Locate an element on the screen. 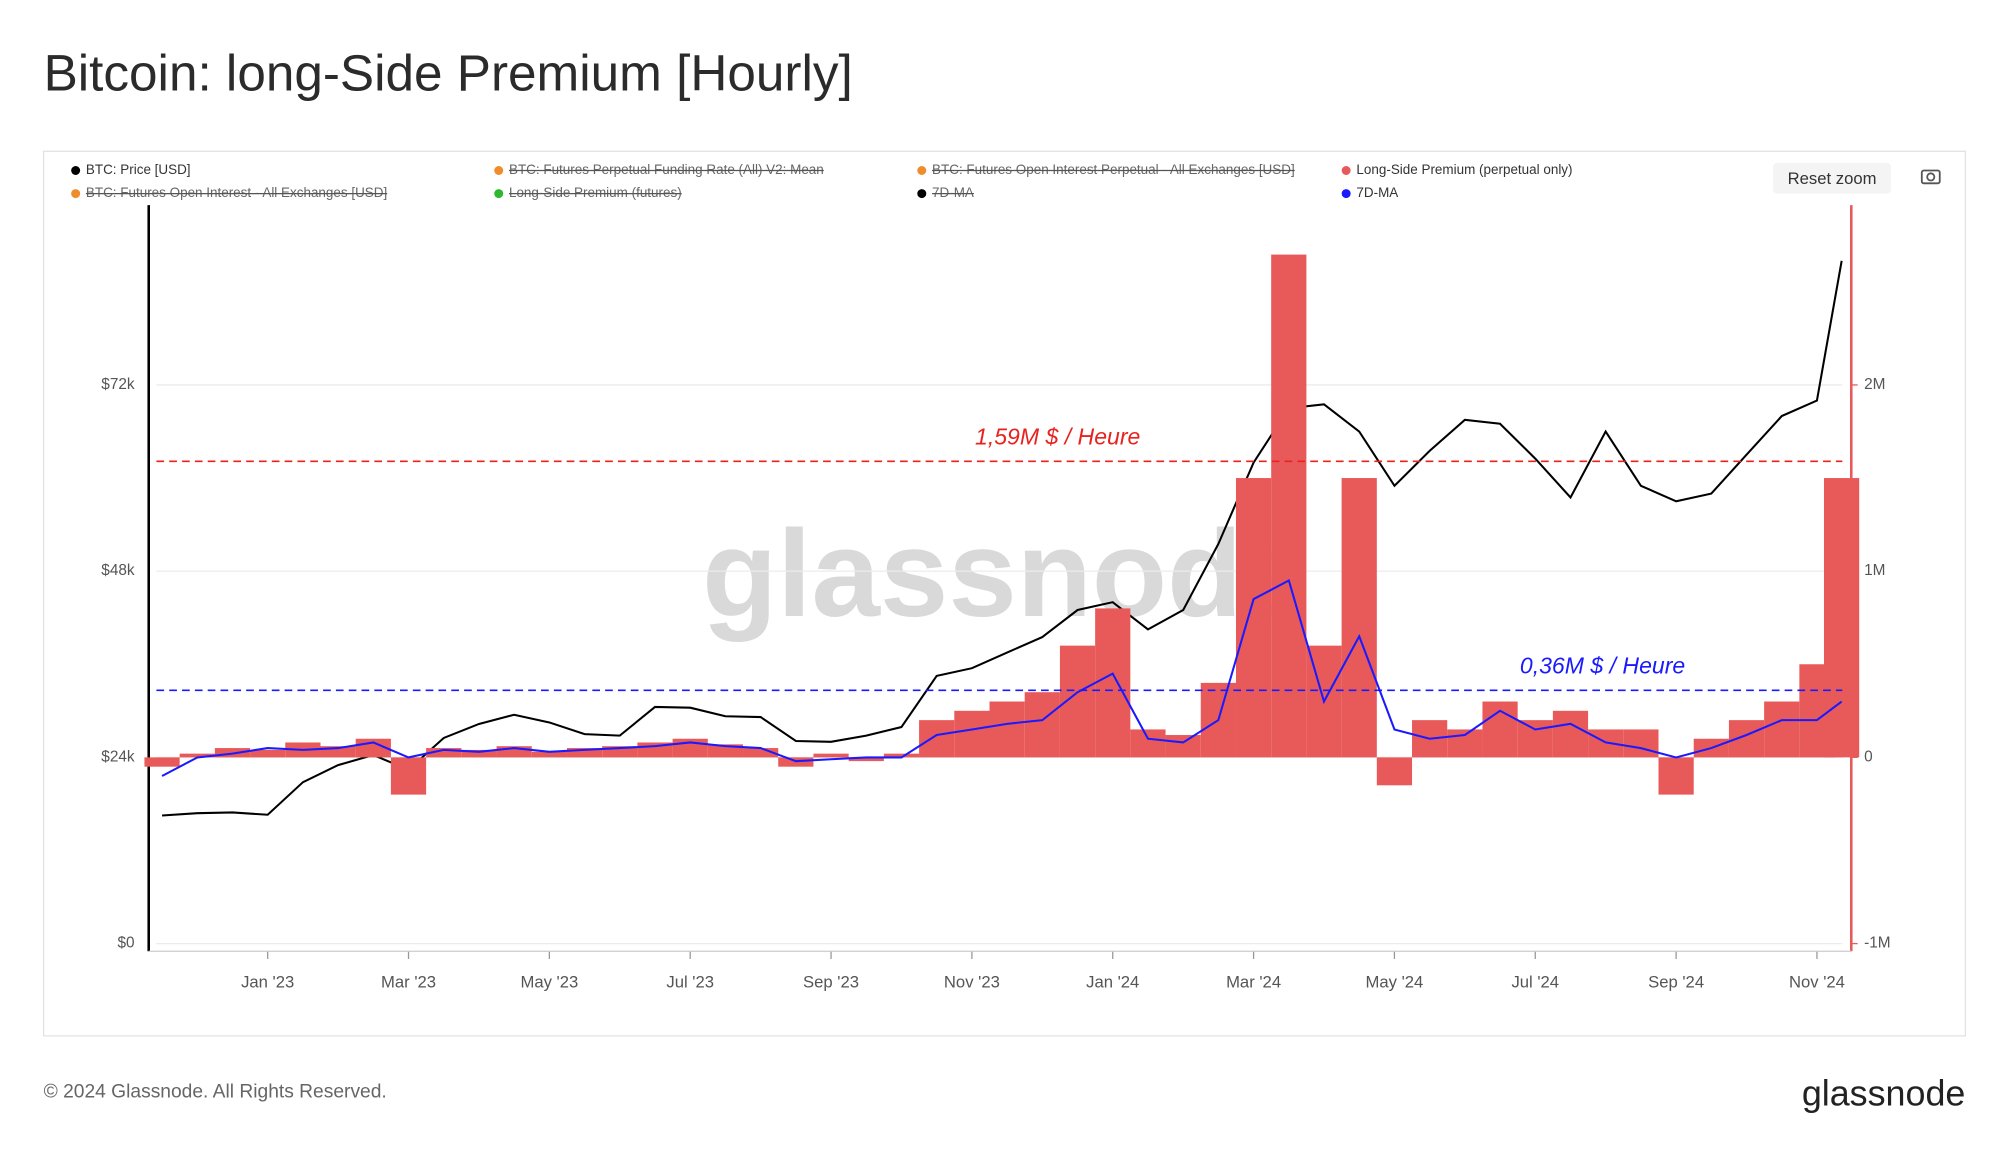 The height and width of the screenshot is (1152, 2000). button-bg is located at coordinates (1832, 178).